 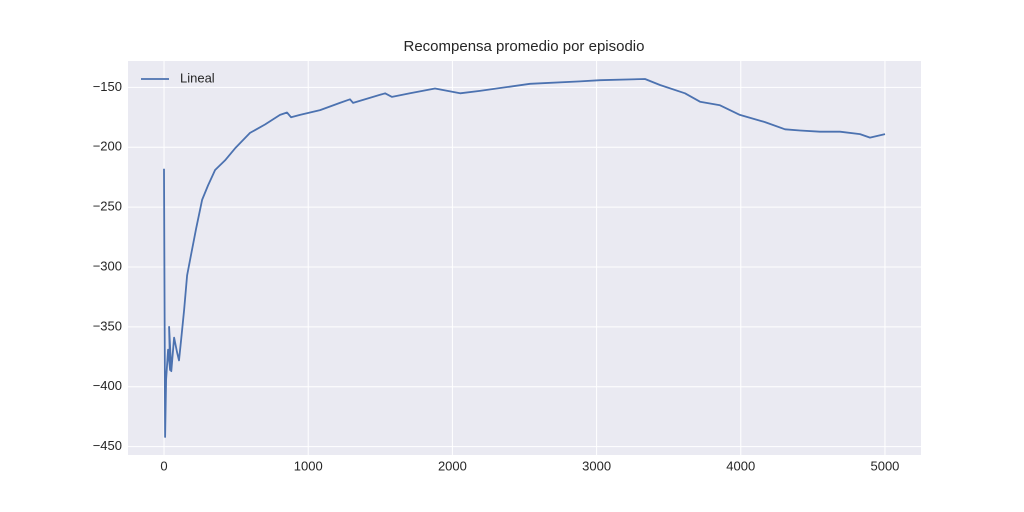 I want to click on chart-title: Recompensa promedio por episodio, so click(x=524, y=46).